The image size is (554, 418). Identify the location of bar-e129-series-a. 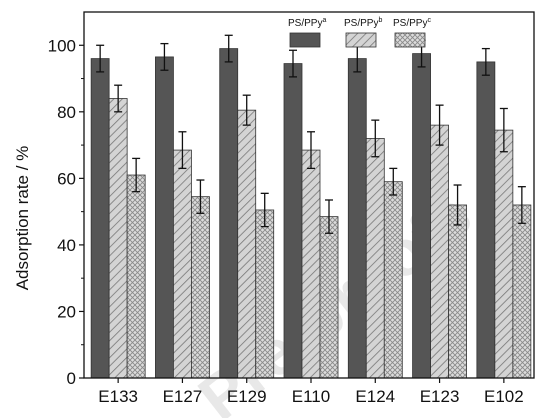
(229, 213).